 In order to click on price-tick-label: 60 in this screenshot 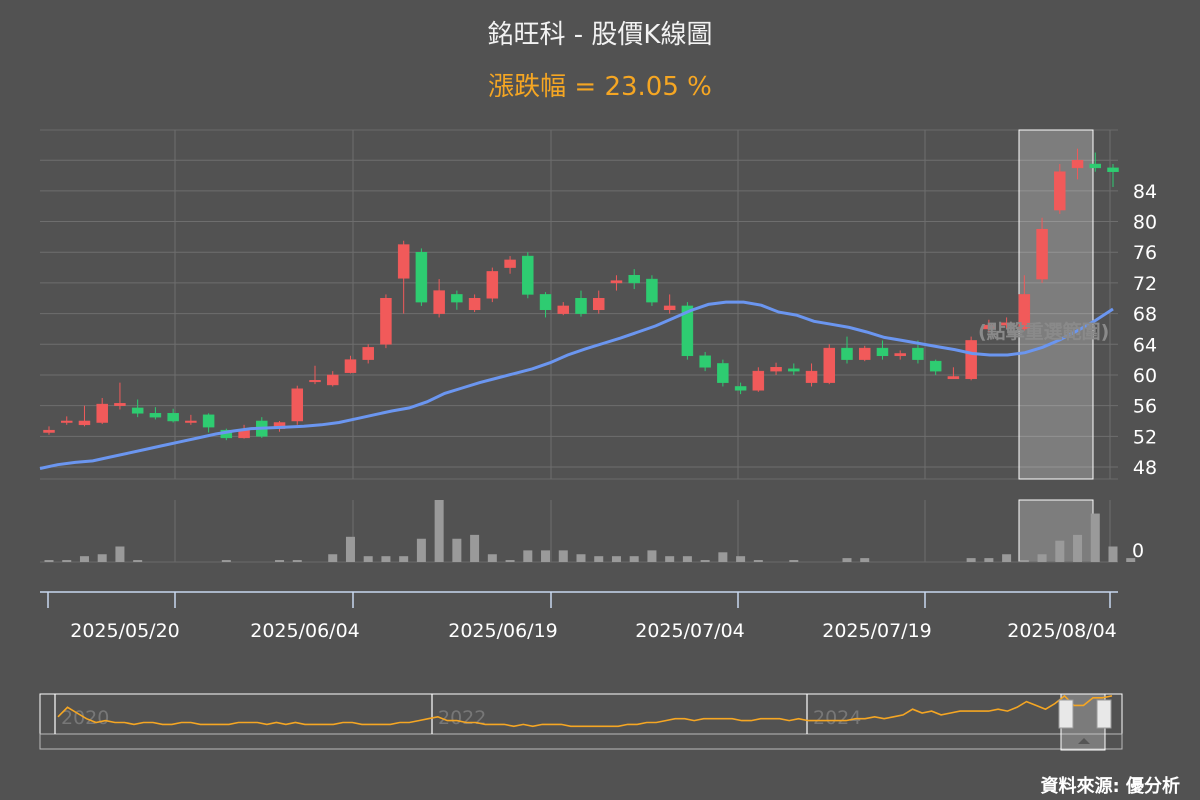, I will do `click(1145, 376)`.